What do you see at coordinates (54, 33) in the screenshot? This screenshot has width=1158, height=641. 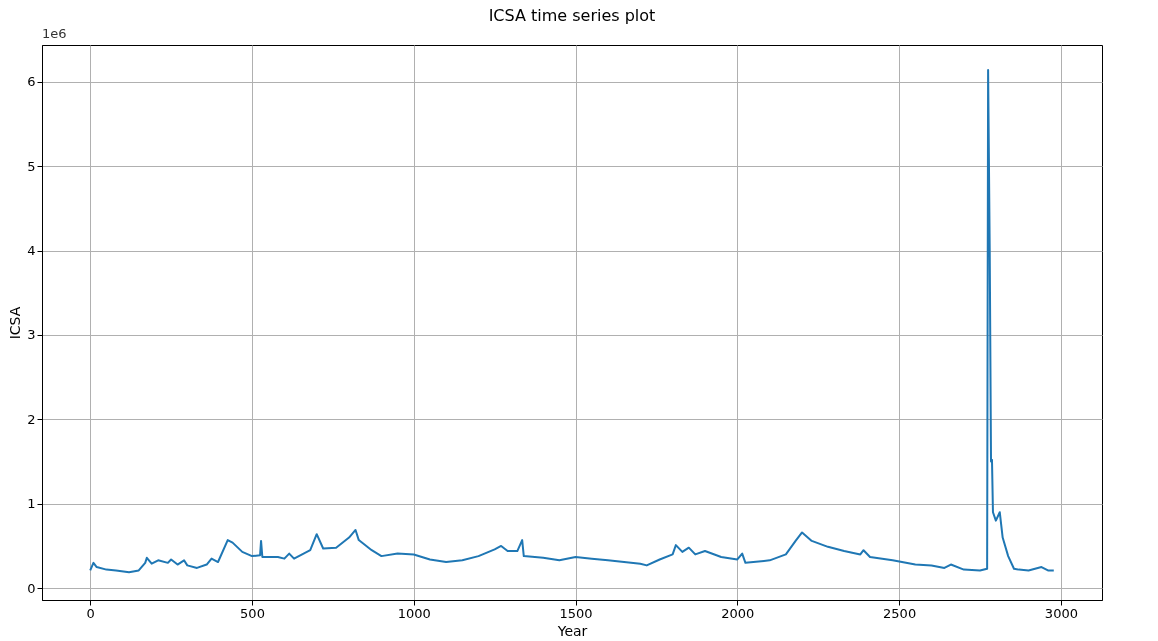 I see `text: 1e6` at bounding box center [54, 33].